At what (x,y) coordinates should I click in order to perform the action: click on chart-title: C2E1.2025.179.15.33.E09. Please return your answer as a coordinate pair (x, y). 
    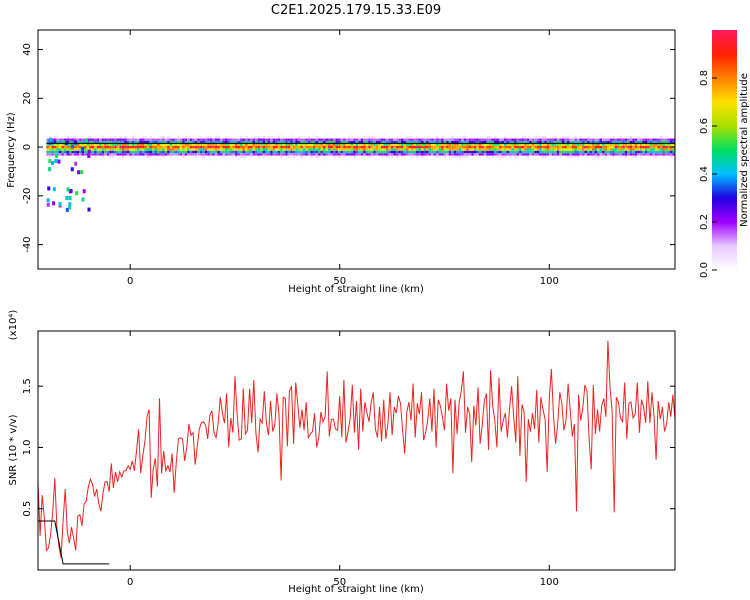
    Looking at the image, I should click on (356, 10).